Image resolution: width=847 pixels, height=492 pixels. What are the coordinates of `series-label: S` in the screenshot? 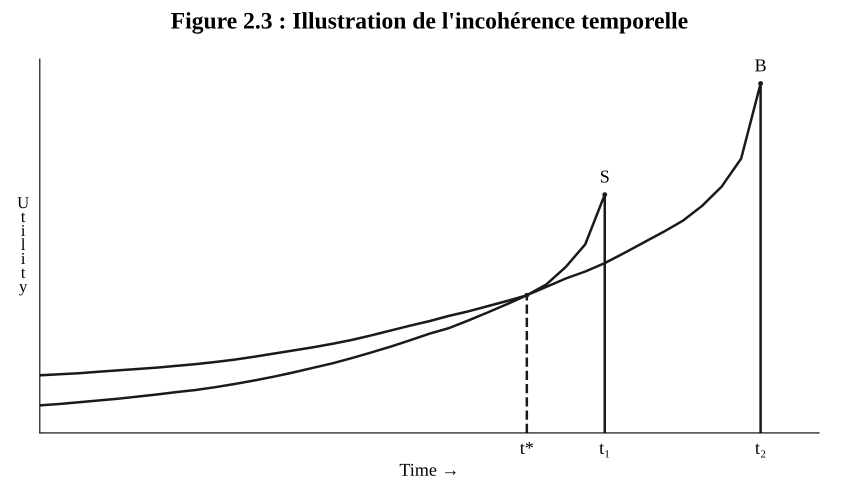 It's located at (604, 176).